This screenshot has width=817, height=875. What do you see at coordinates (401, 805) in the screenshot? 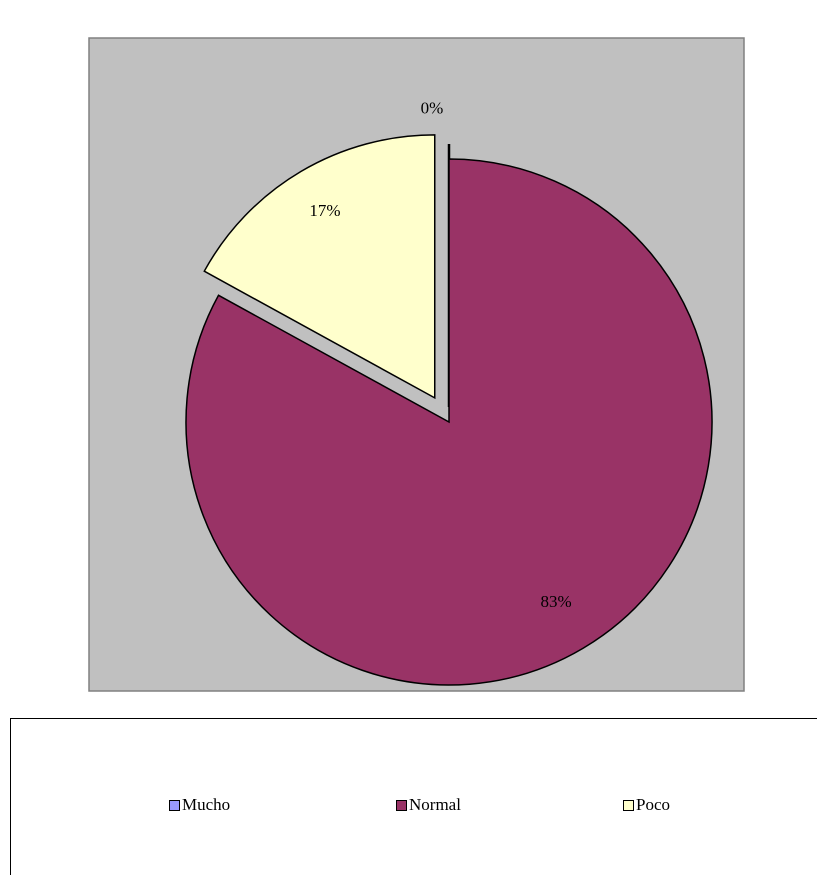
I see `legend-swatch-normal` at bounding box center [401, 805].